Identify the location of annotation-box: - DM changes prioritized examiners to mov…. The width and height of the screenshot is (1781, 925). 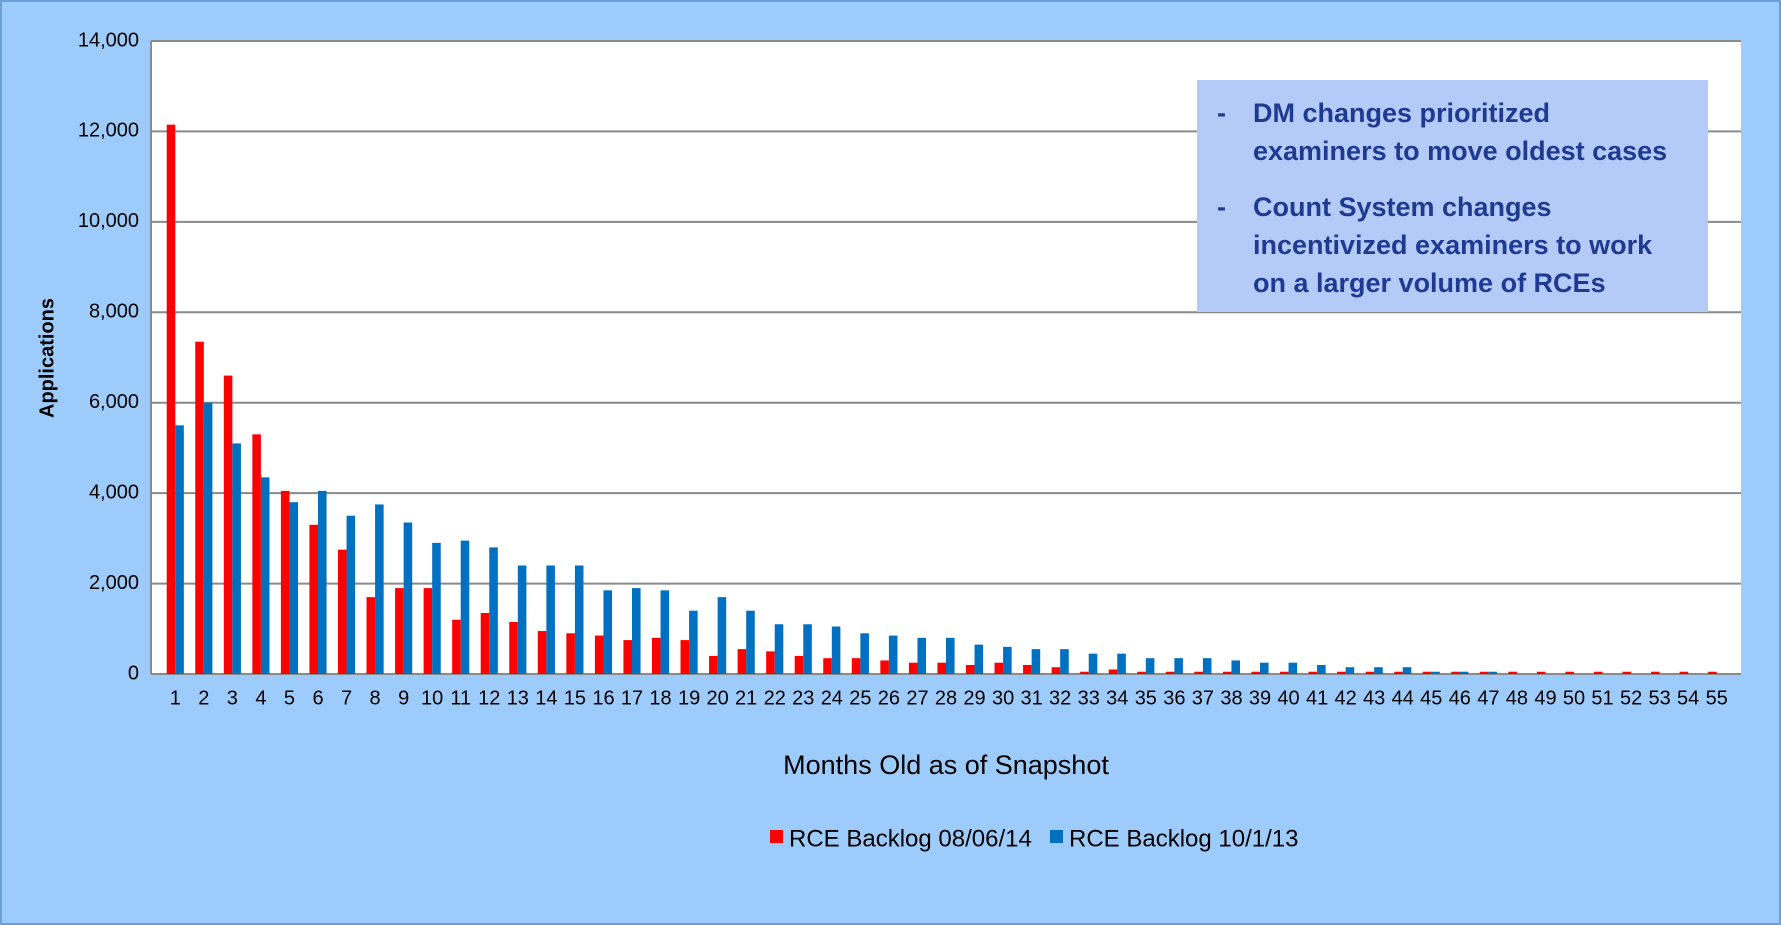
(1452, 196).